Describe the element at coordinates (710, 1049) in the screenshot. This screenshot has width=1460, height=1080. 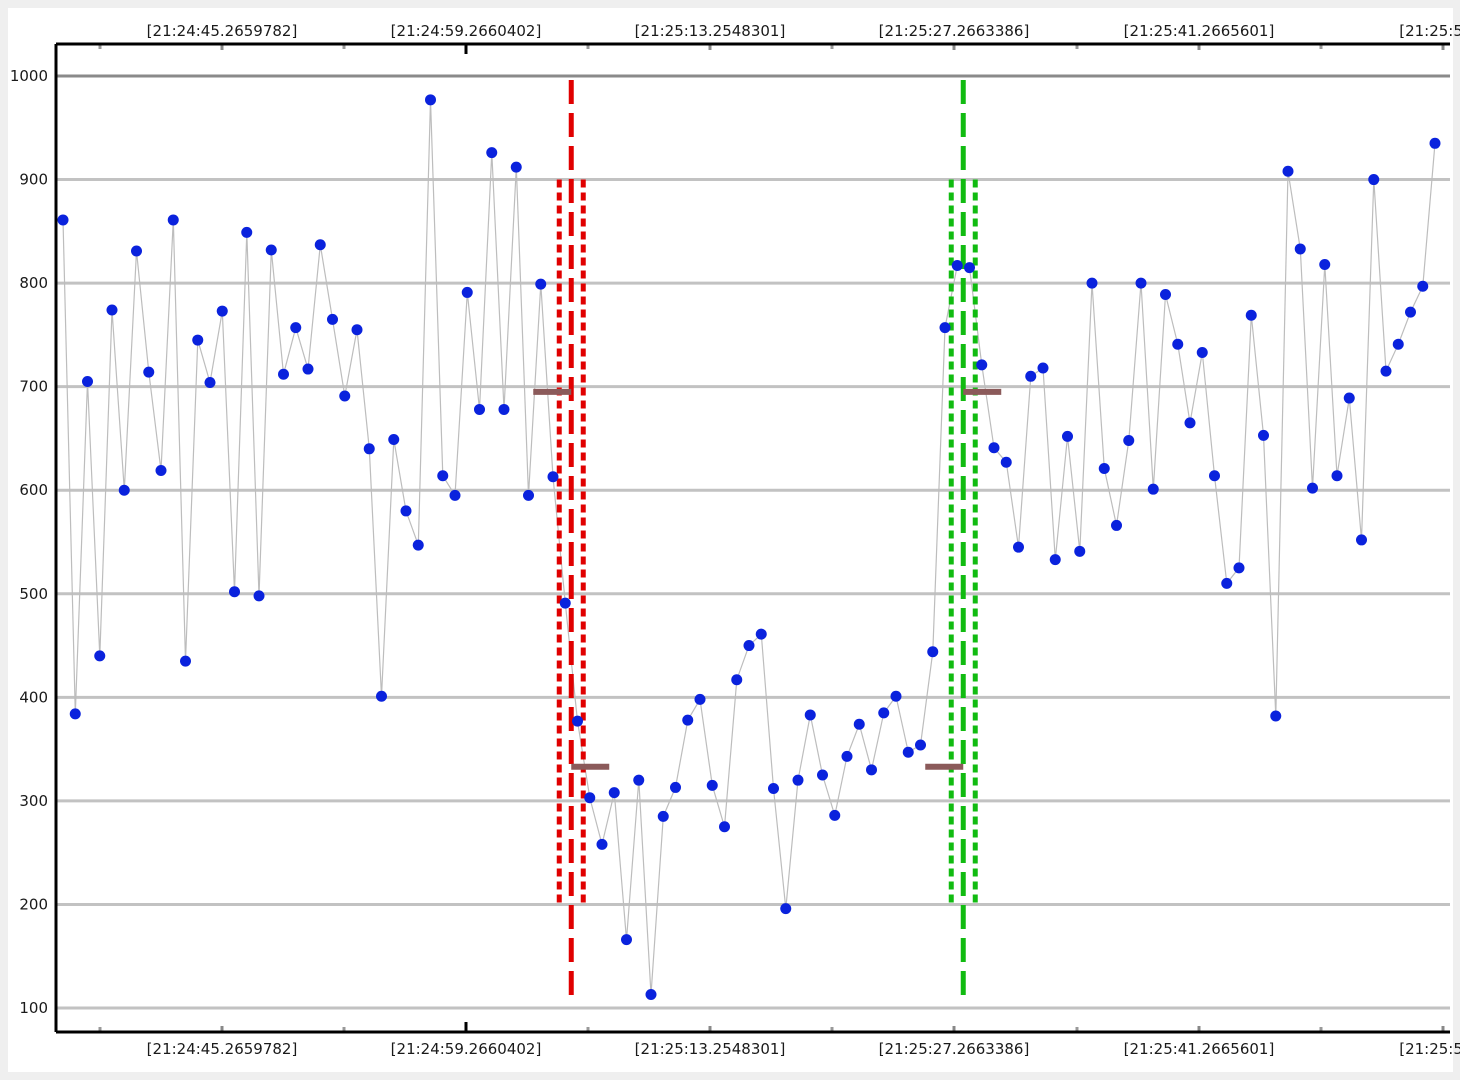
I see `x-tick-label-bottom: [21:25:13.2548301]` at that location.